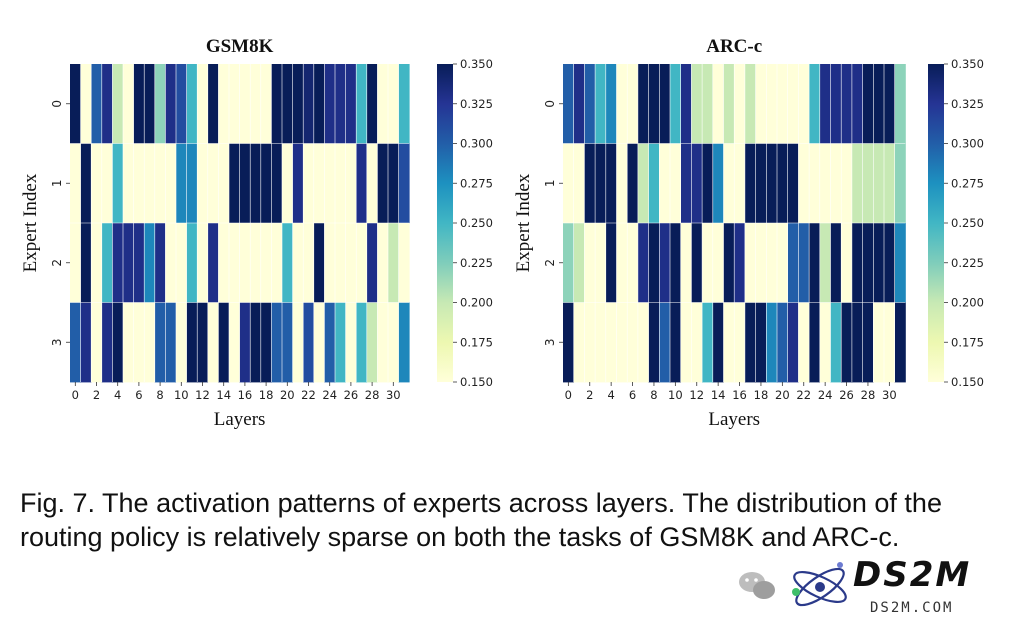 The height and width of the screenshot is (626, 1012). What do you see at coordinates (589, 395) in the screenshot?
I see `x-tick-label: 2` at bounding box center [589, 395].